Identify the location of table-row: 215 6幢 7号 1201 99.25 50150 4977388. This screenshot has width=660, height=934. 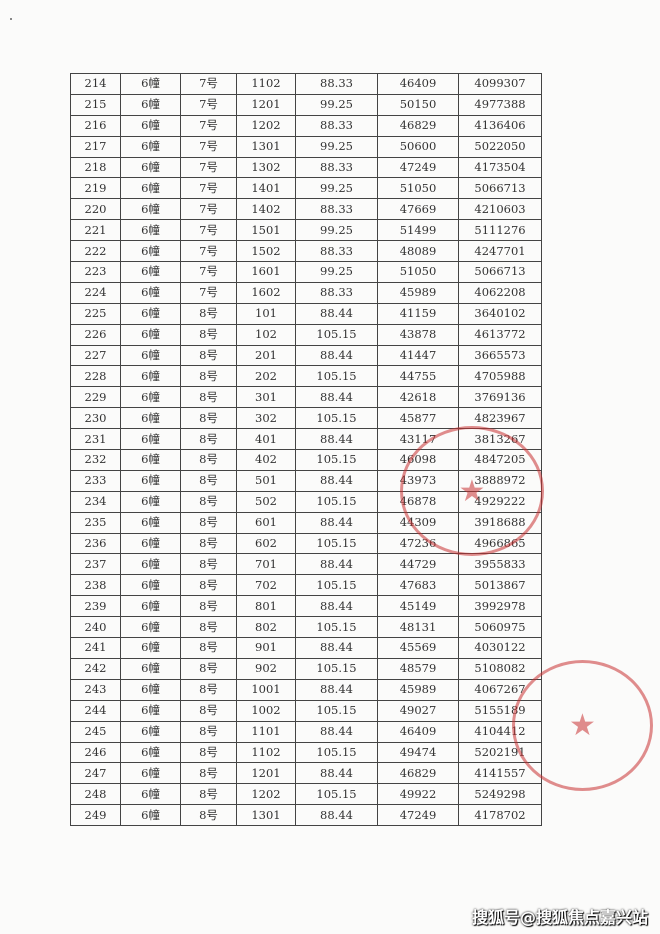
(306, 104).